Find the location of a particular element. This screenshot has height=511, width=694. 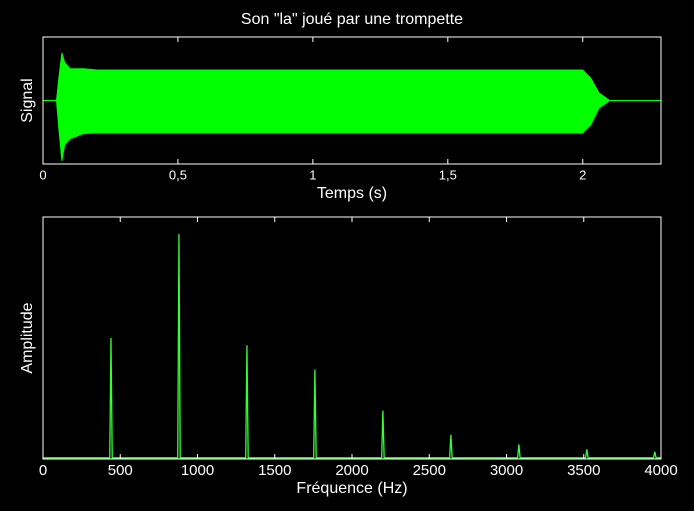

x-tick-label: 0,5 is located at coordinates (178, 174).